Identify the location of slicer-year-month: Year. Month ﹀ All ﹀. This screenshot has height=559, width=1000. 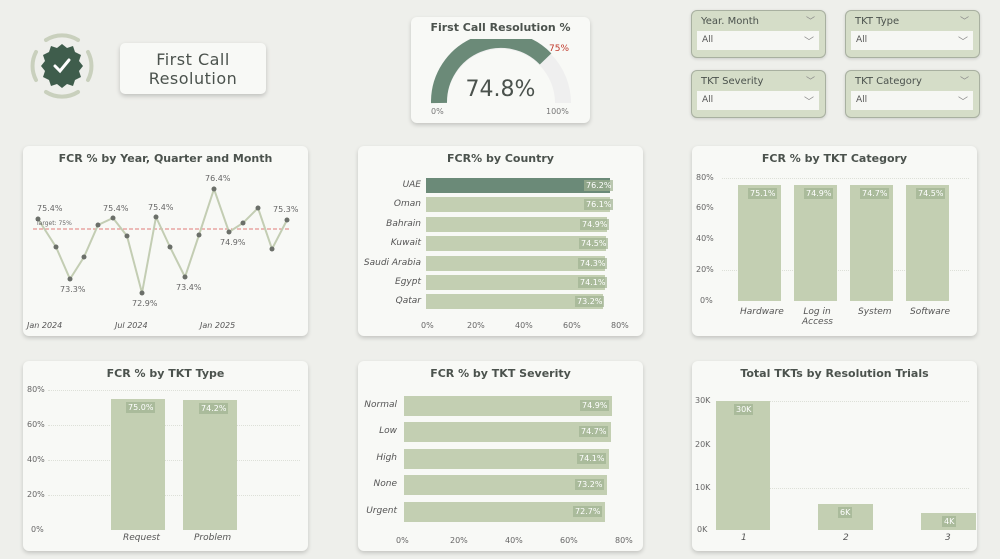
(758, 34).